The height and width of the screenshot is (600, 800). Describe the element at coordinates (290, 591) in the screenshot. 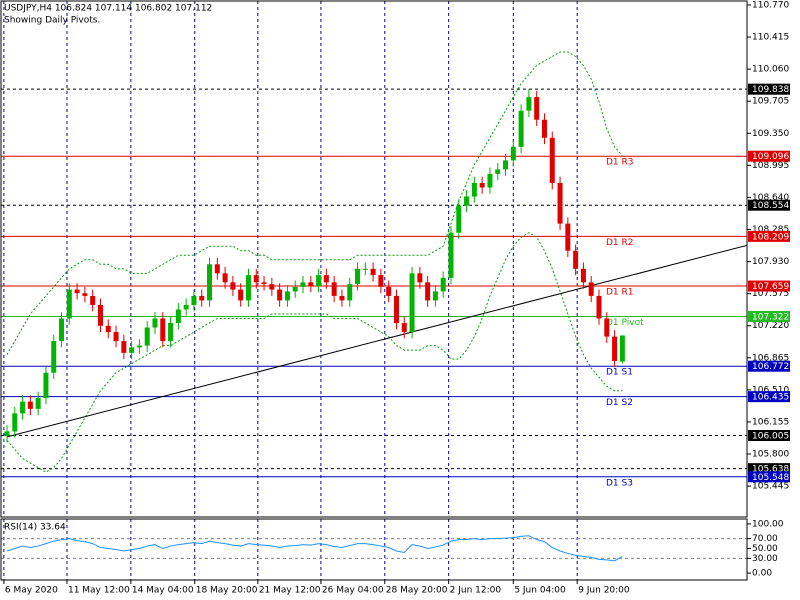

I see `x-tick-label: 21 May 12:00` at that location.